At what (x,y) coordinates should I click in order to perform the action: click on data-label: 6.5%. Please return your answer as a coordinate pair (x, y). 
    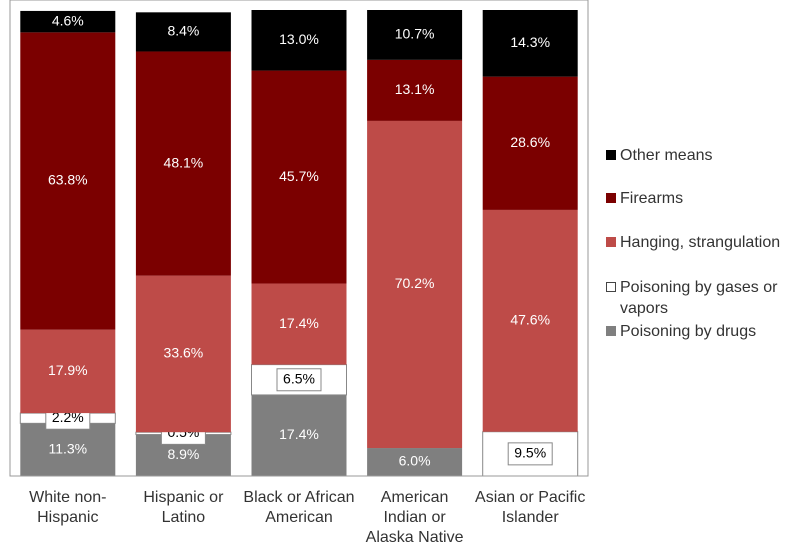
    Looking at the image, I should click on (299, 378).